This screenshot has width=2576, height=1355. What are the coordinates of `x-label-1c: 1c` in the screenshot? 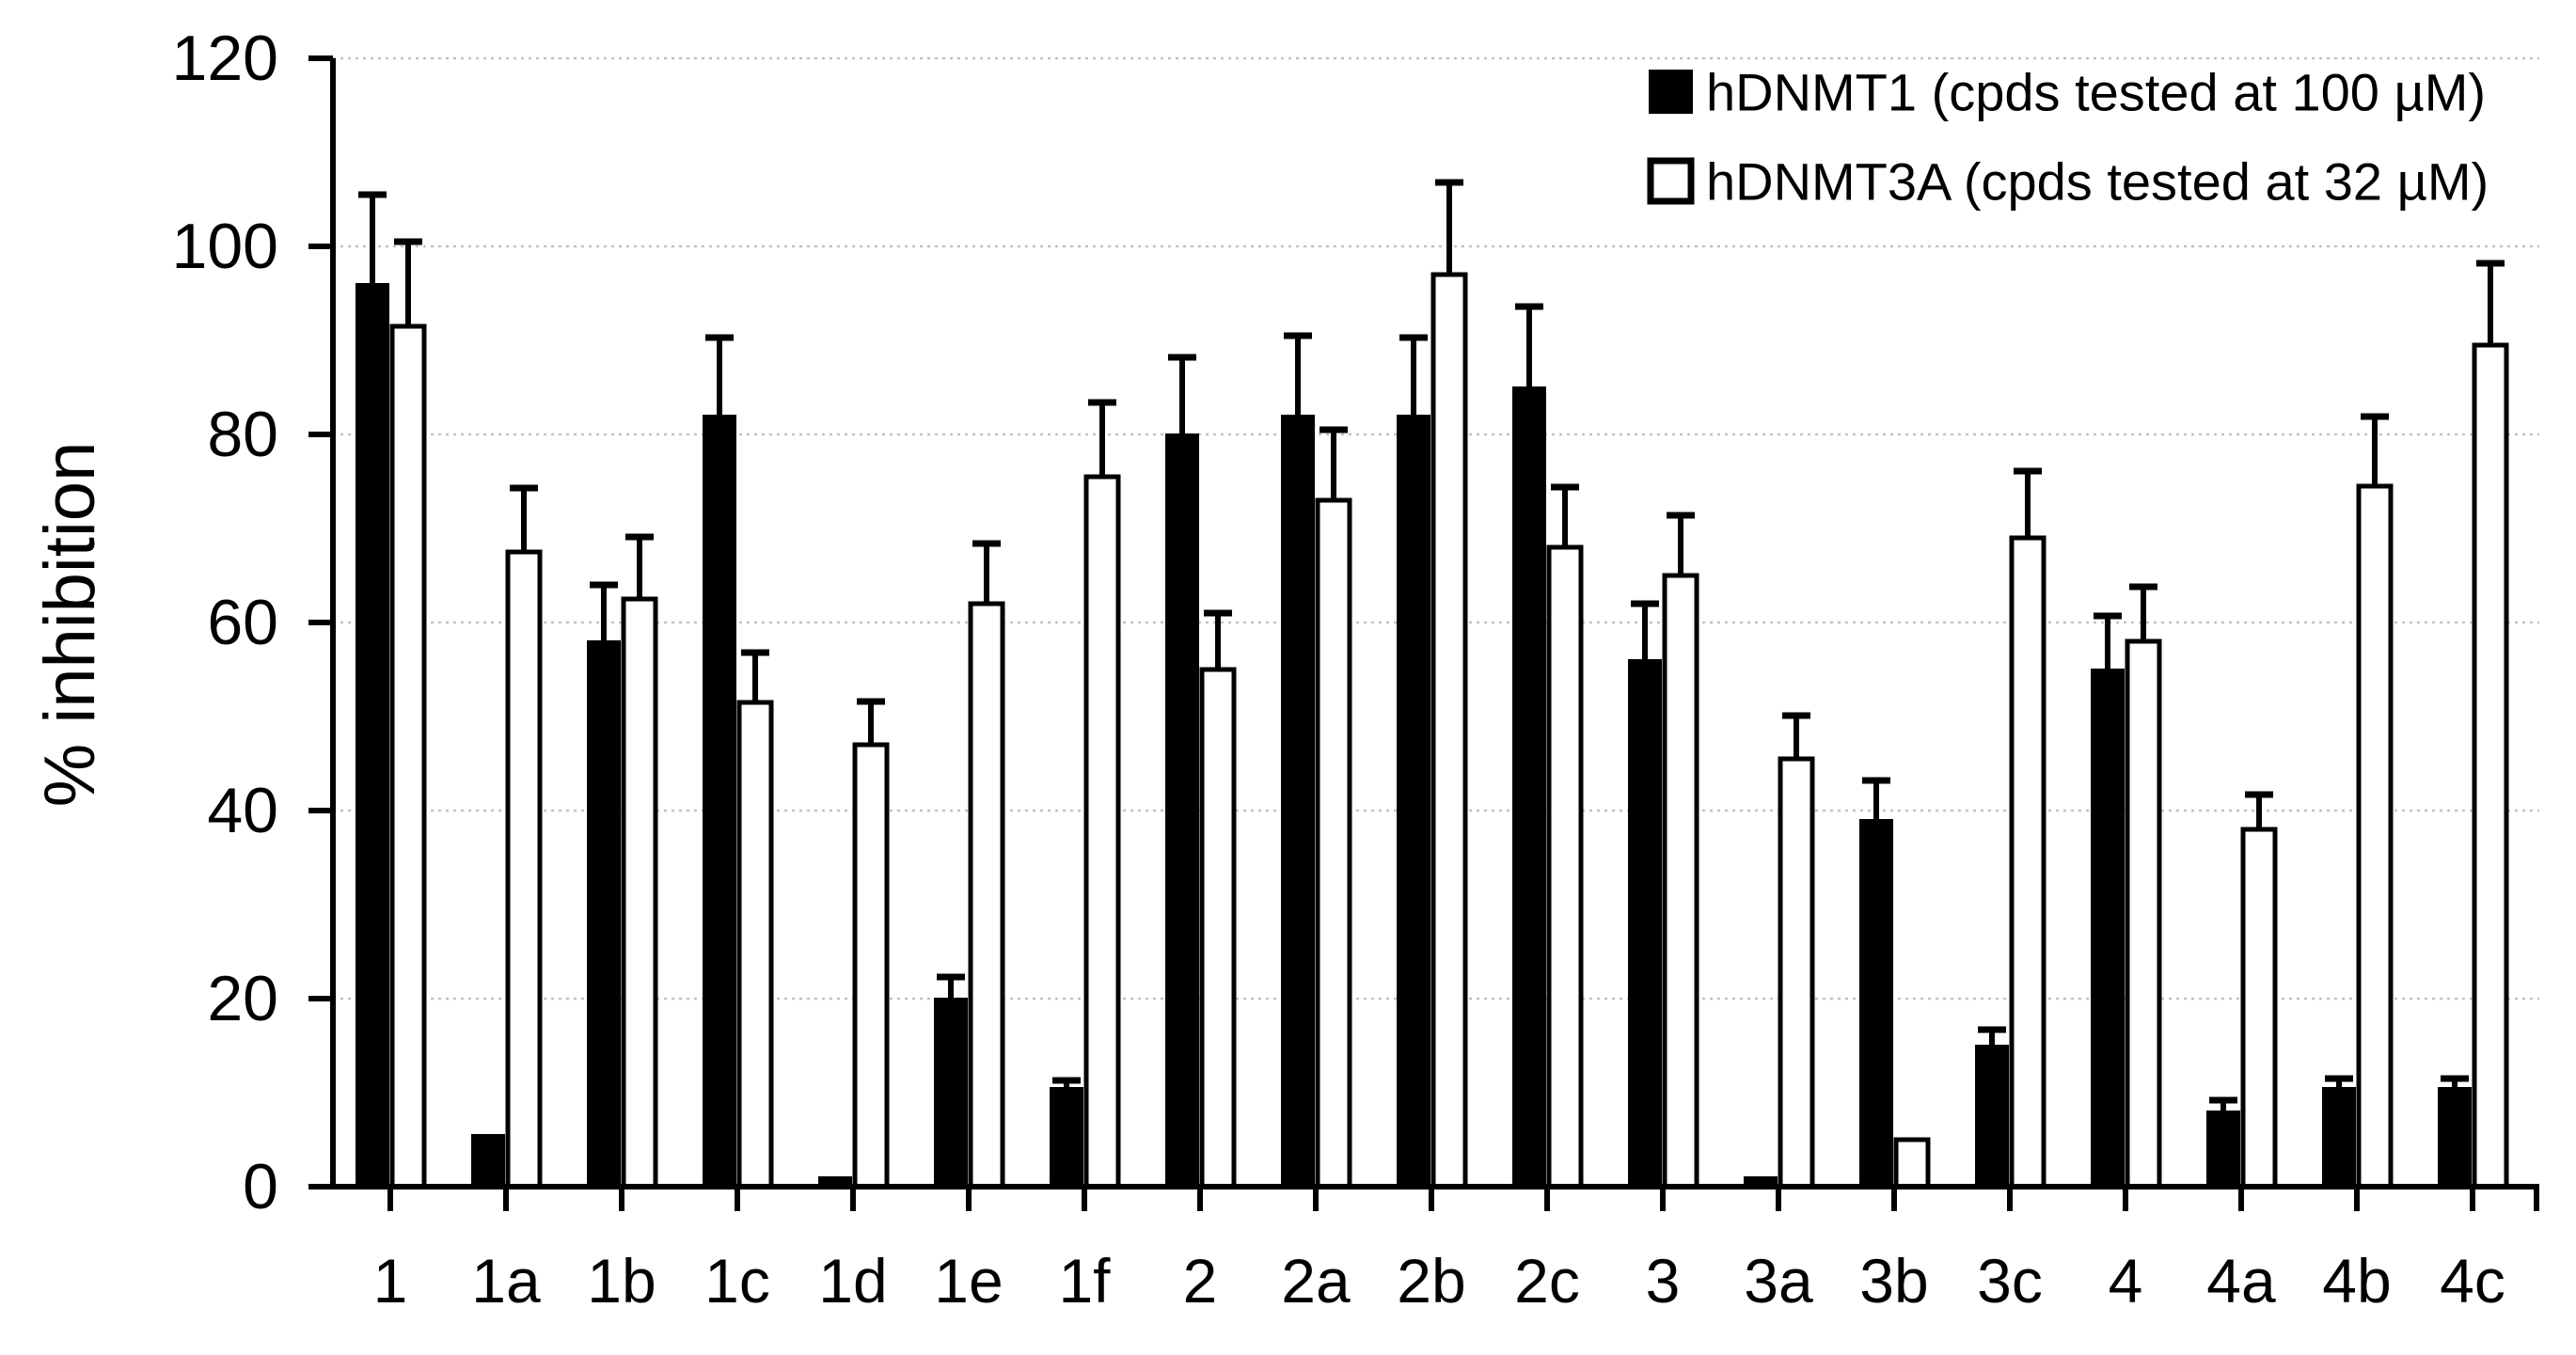 It's located at (737, 1281).